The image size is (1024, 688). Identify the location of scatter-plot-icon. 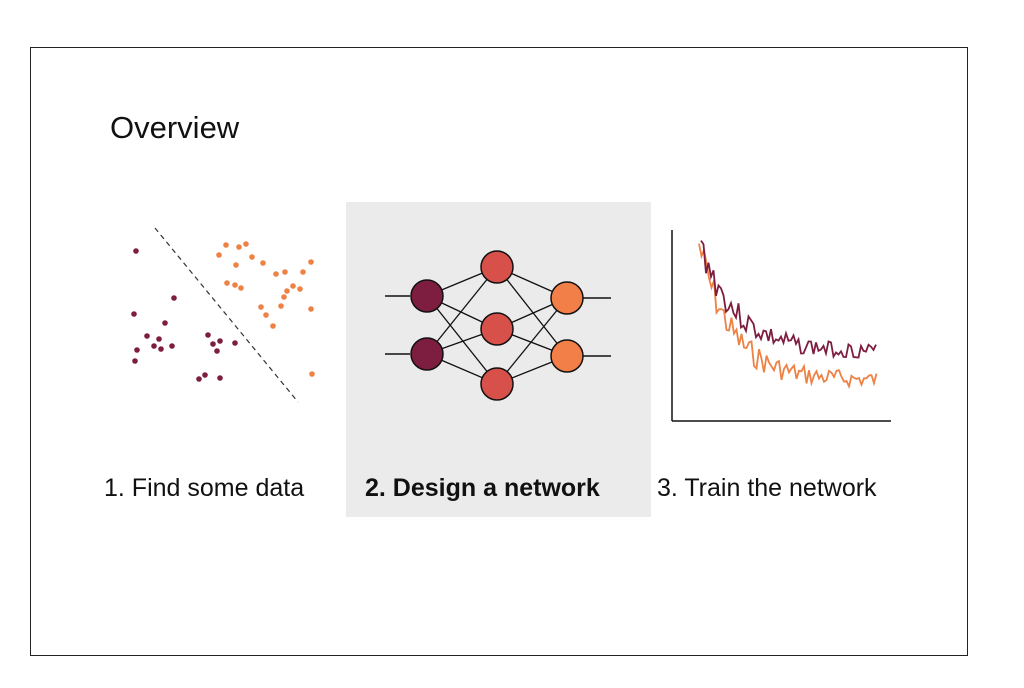
(223, 315).